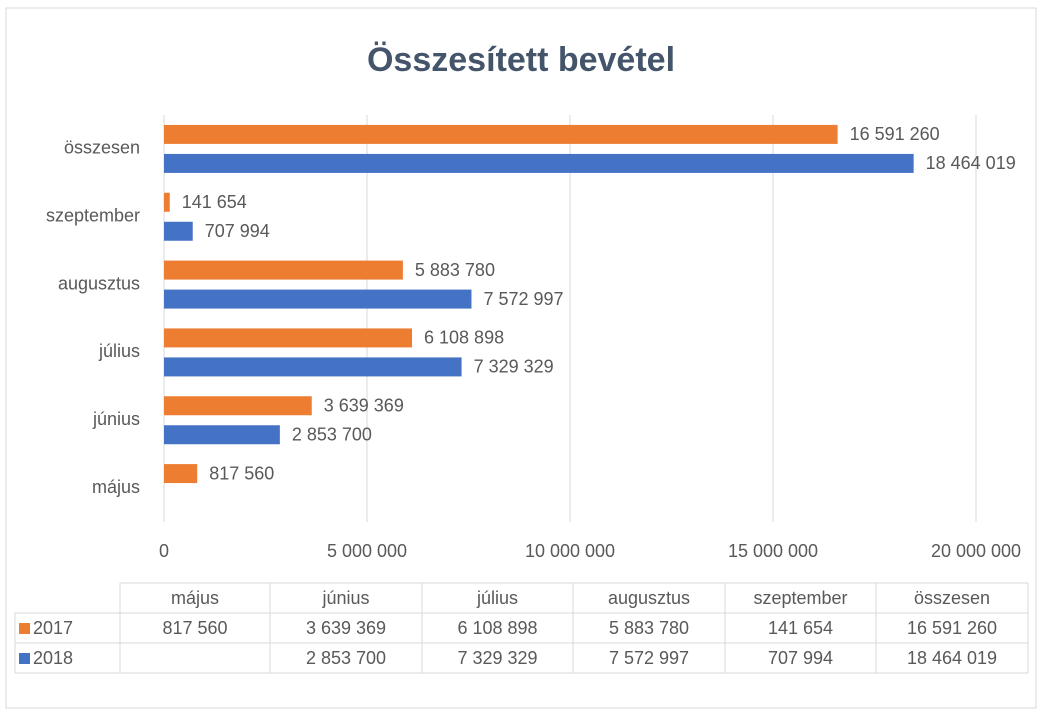 This screenshot has width=1043, height=720. I want to click on legend-label: 2017, so click(53, 628).